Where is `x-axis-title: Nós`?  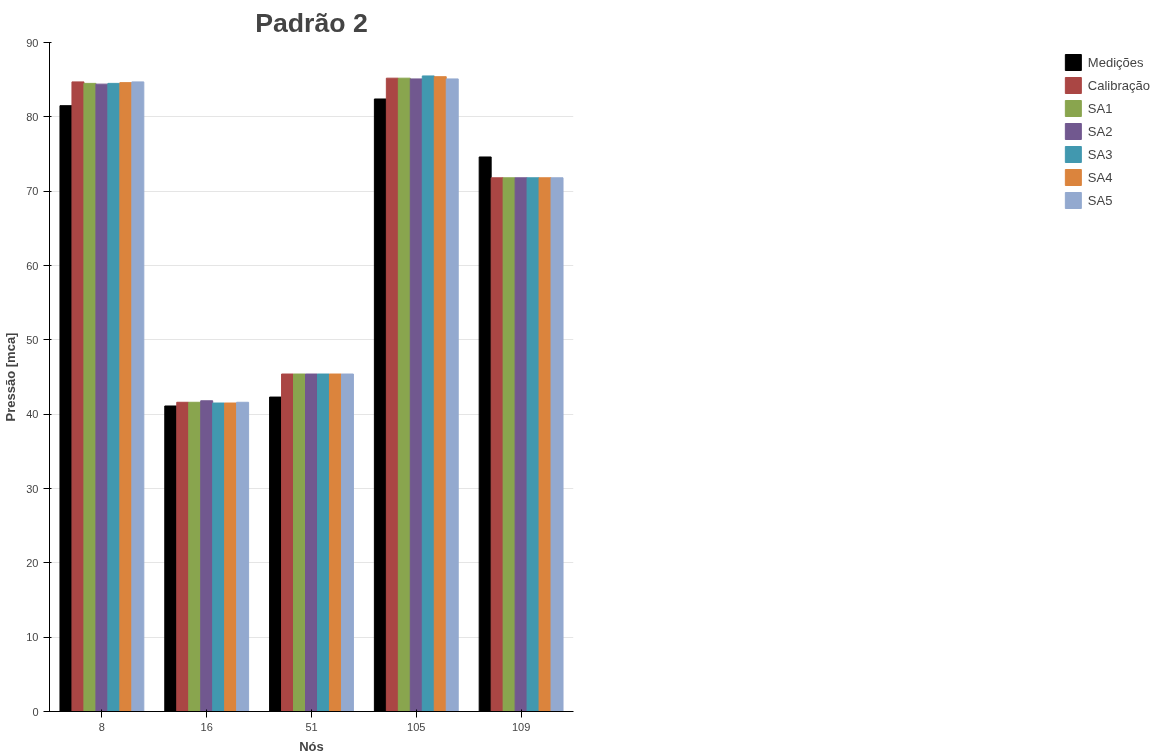 x-axis-title: Nós is located at coordinates (311, 746).